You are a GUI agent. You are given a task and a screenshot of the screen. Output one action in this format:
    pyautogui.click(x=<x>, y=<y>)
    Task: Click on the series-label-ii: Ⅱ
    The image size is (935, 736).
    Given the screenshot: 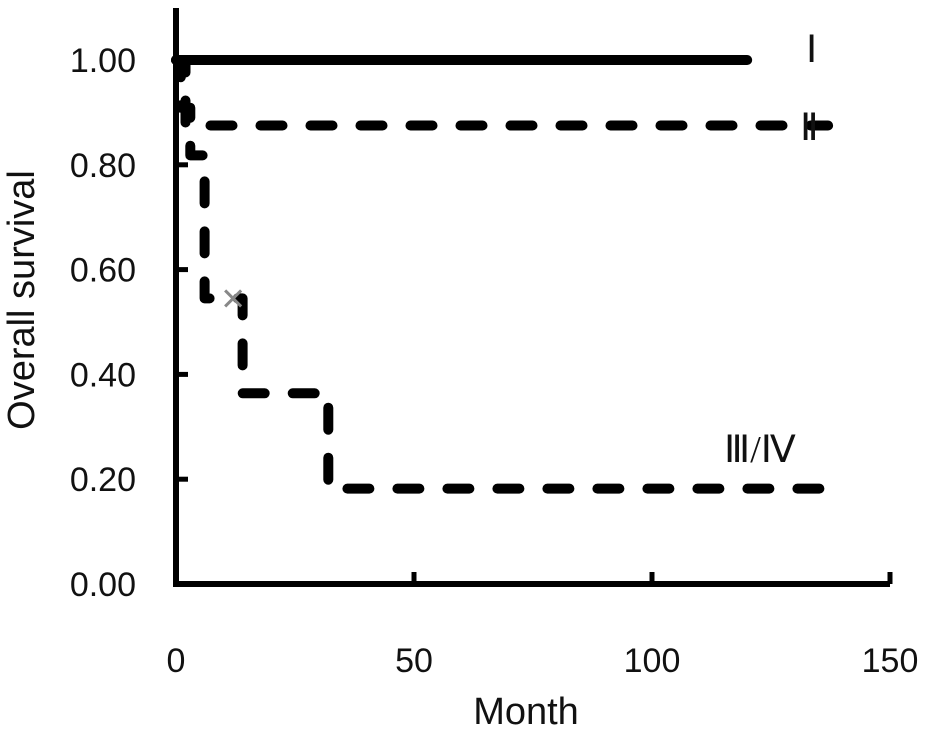 What is the action you would take?
    pyautogui.click(x=809, y=128)
    